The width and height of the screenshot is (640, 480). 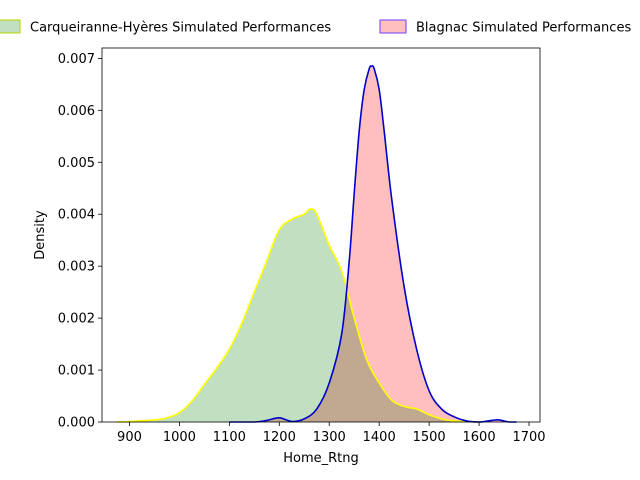 I want to click on x-axis: 900 1000 1100 1200 1300 1400 1500 1600 1700, so click(x=331, y=433).